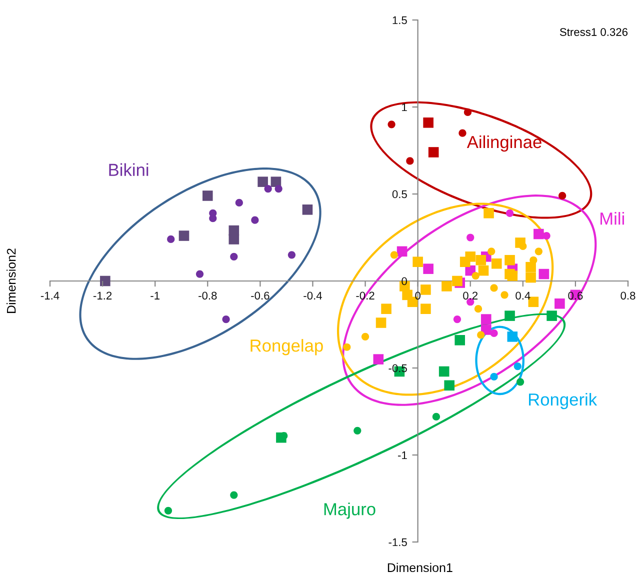 This screenshot has height=578, width=640. What do you see at coordinates (128, 169) in the screenshot?
I see `text: Bikini` at bounding box center [128, 169].